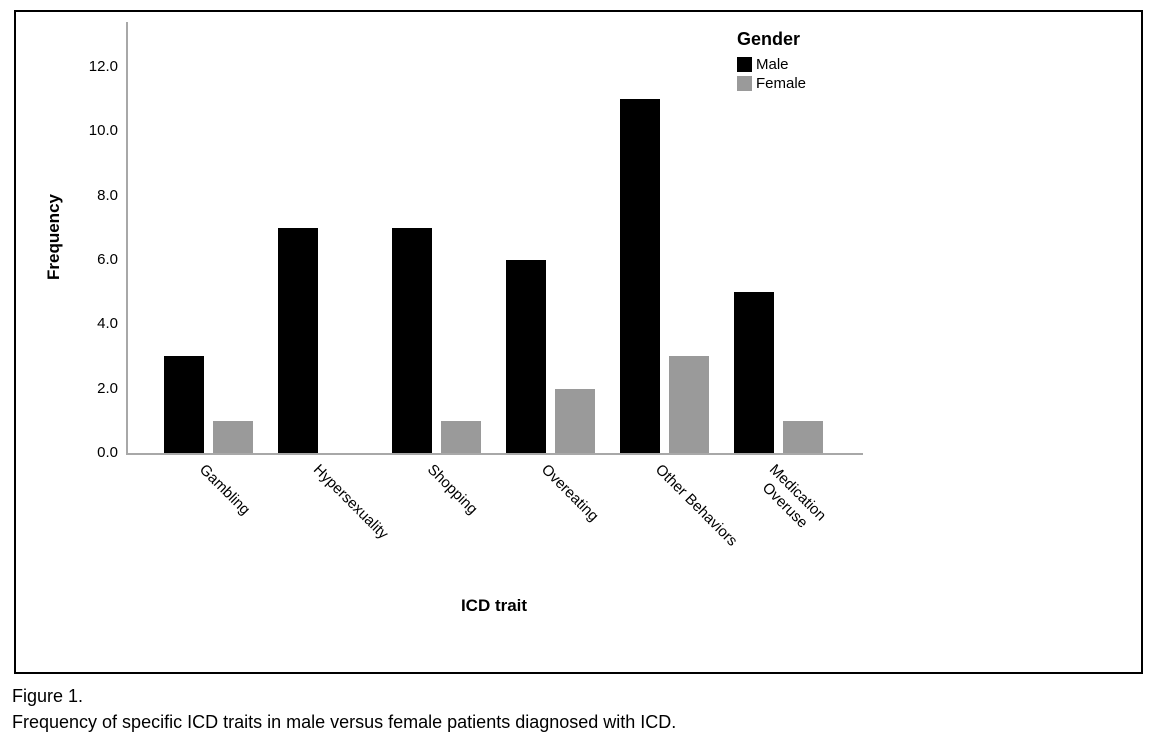 Image resolution: width=1158 pixels, height=748 pixels. What do you see at coordinates (802, 437) in the screenshot?
I see `bar-female-medication-overuse` at bounding box center [802, 437].